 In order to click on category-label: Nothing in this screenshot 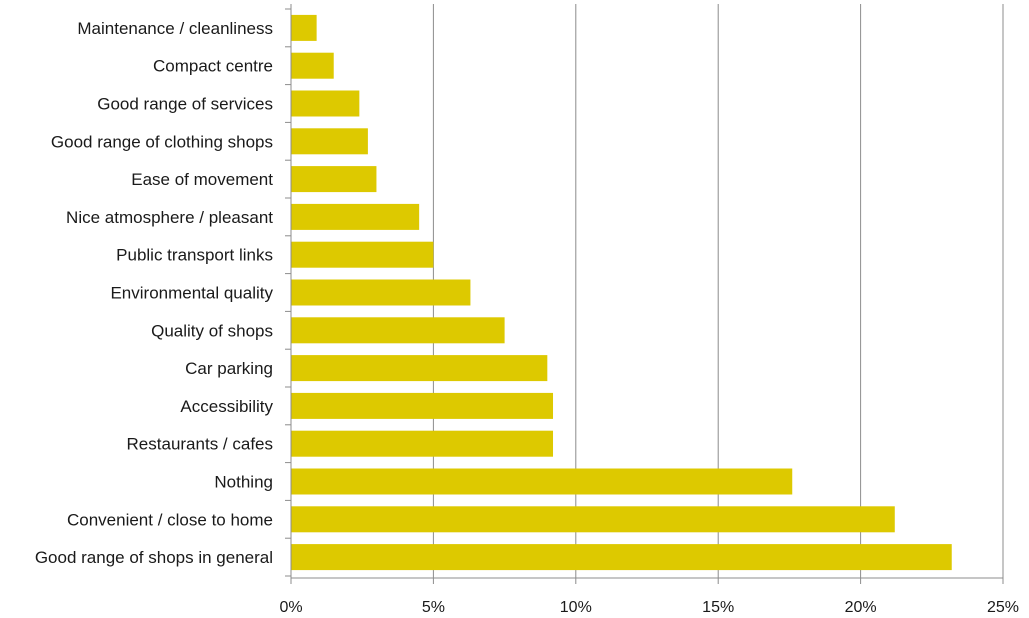, I will do `click(243, 482)`.